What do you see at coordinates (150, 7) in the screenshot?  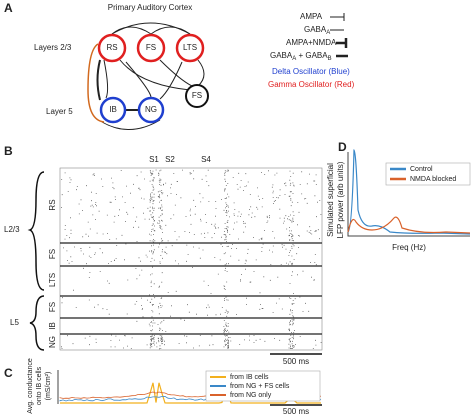 I see `panel-title: Primary Auditory Cortex` at bounding box center [150, 7].